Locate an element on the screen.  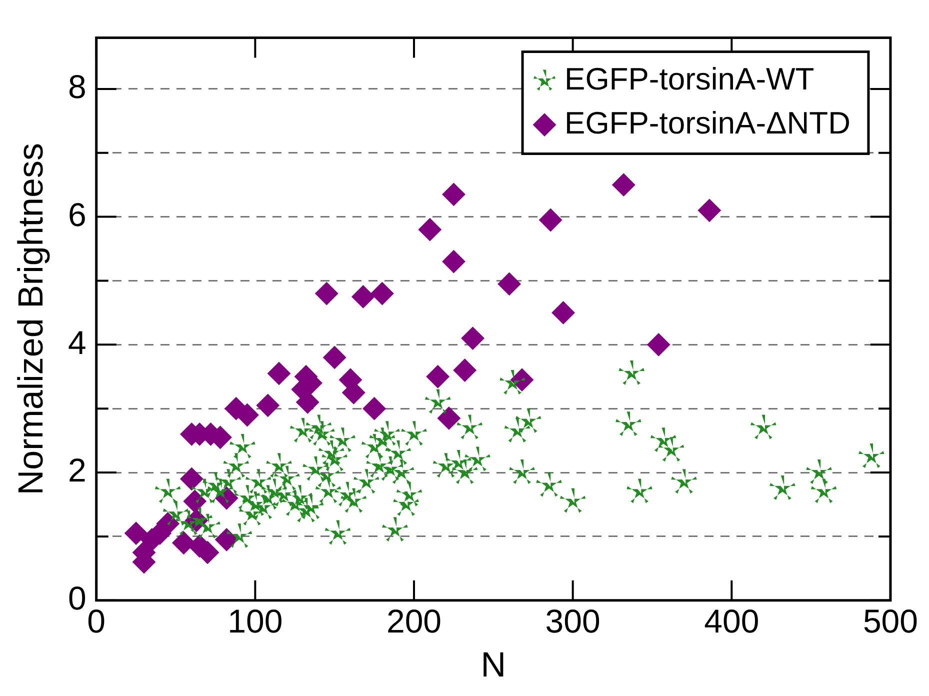
x-tick-label: 200 is located at coordinates (414, 621).